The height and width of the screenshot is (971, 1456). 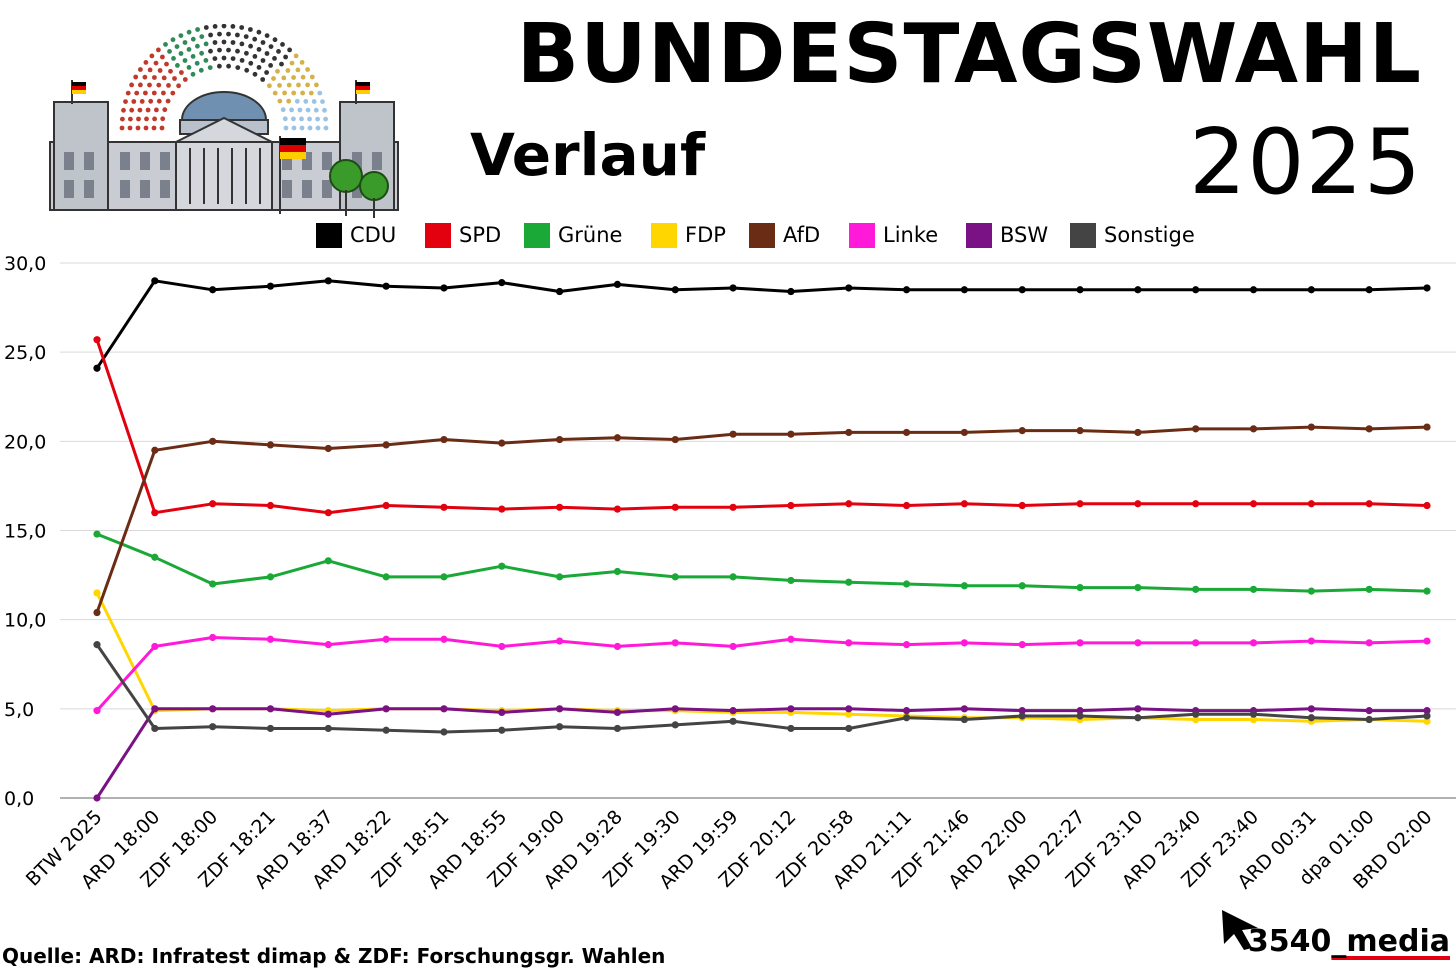 What do you see at coordinates (801, 235) in the screenshot?
I see `legend-label: AfD` at bounding box center [801, 235].